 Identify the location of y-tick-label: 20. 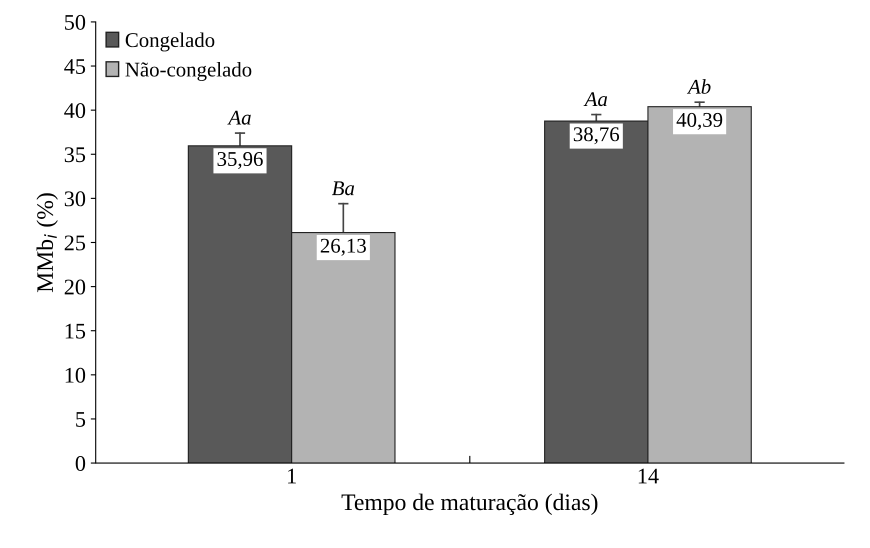
(75, 287).